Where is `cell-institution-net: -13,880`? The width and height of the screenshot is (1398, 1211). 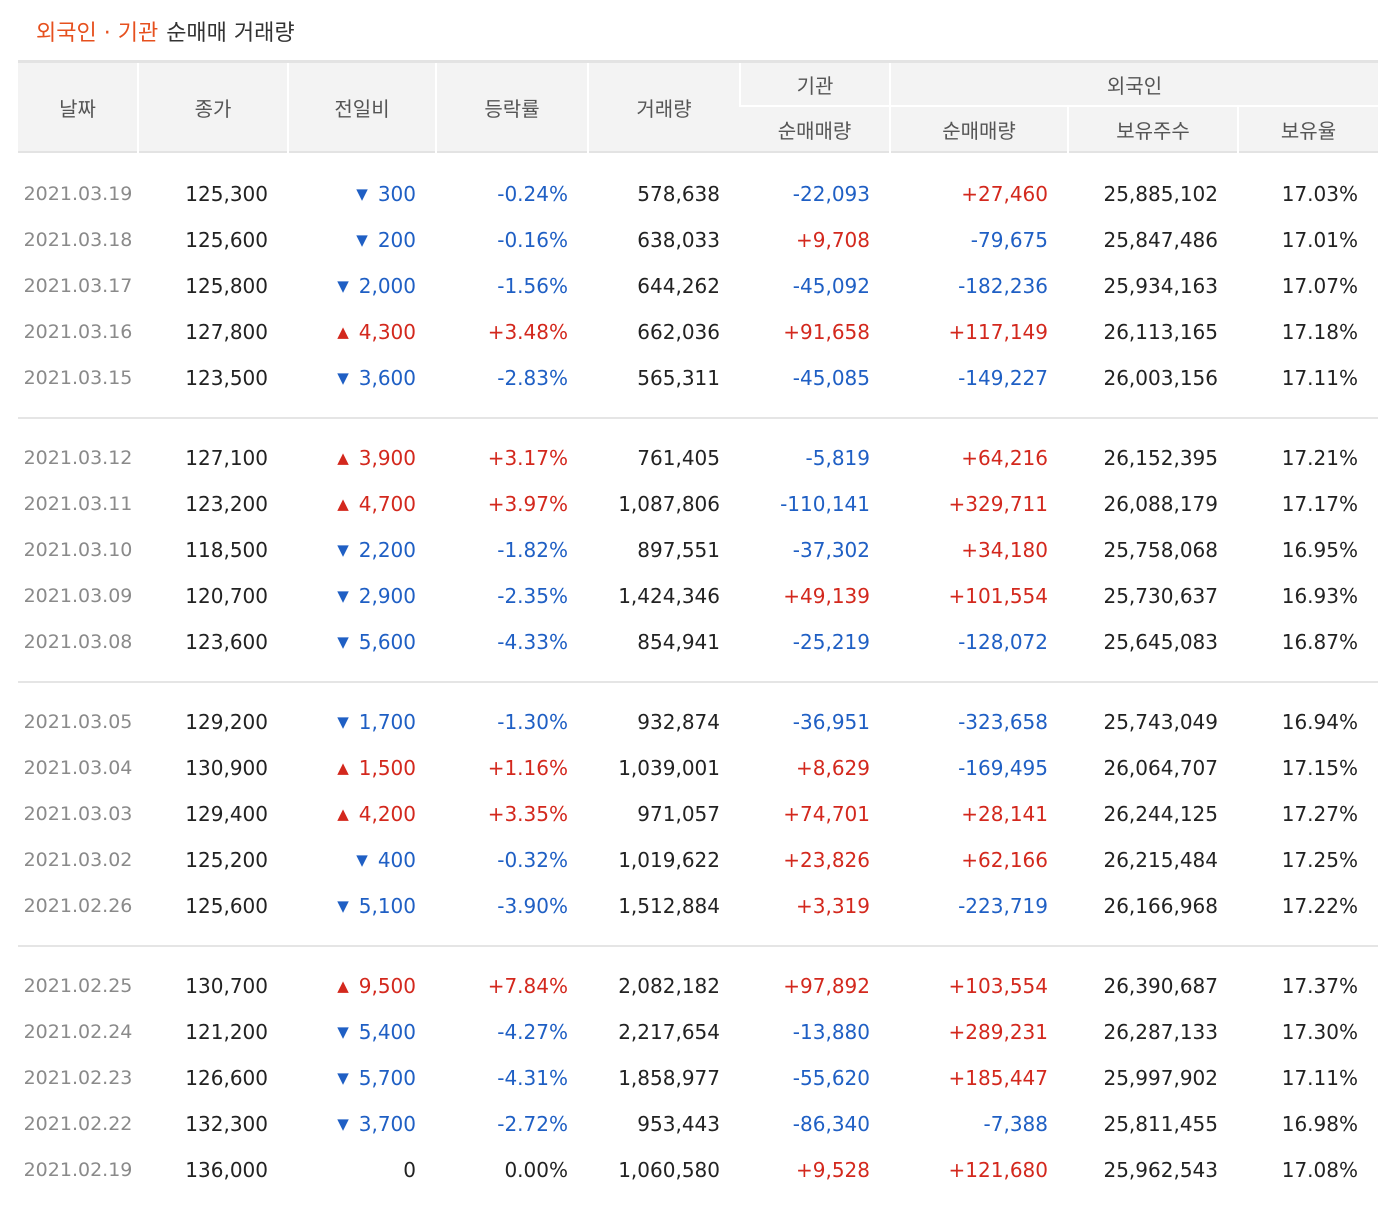
cell-institution-net: -13,880 is located at coordinates (831, 1032).